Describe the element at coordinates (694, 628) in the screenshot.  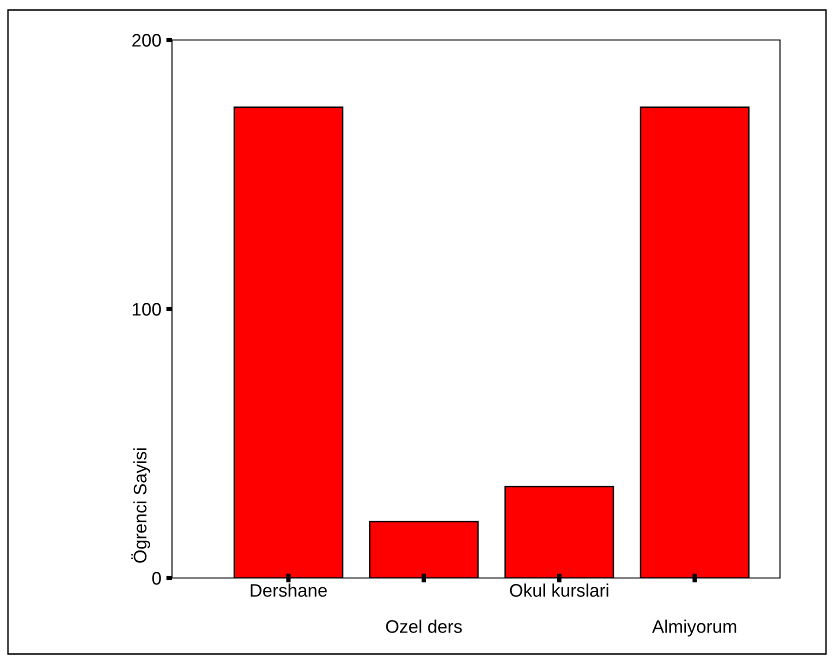
I see `x-tick-label: Almiyorum` at that location.